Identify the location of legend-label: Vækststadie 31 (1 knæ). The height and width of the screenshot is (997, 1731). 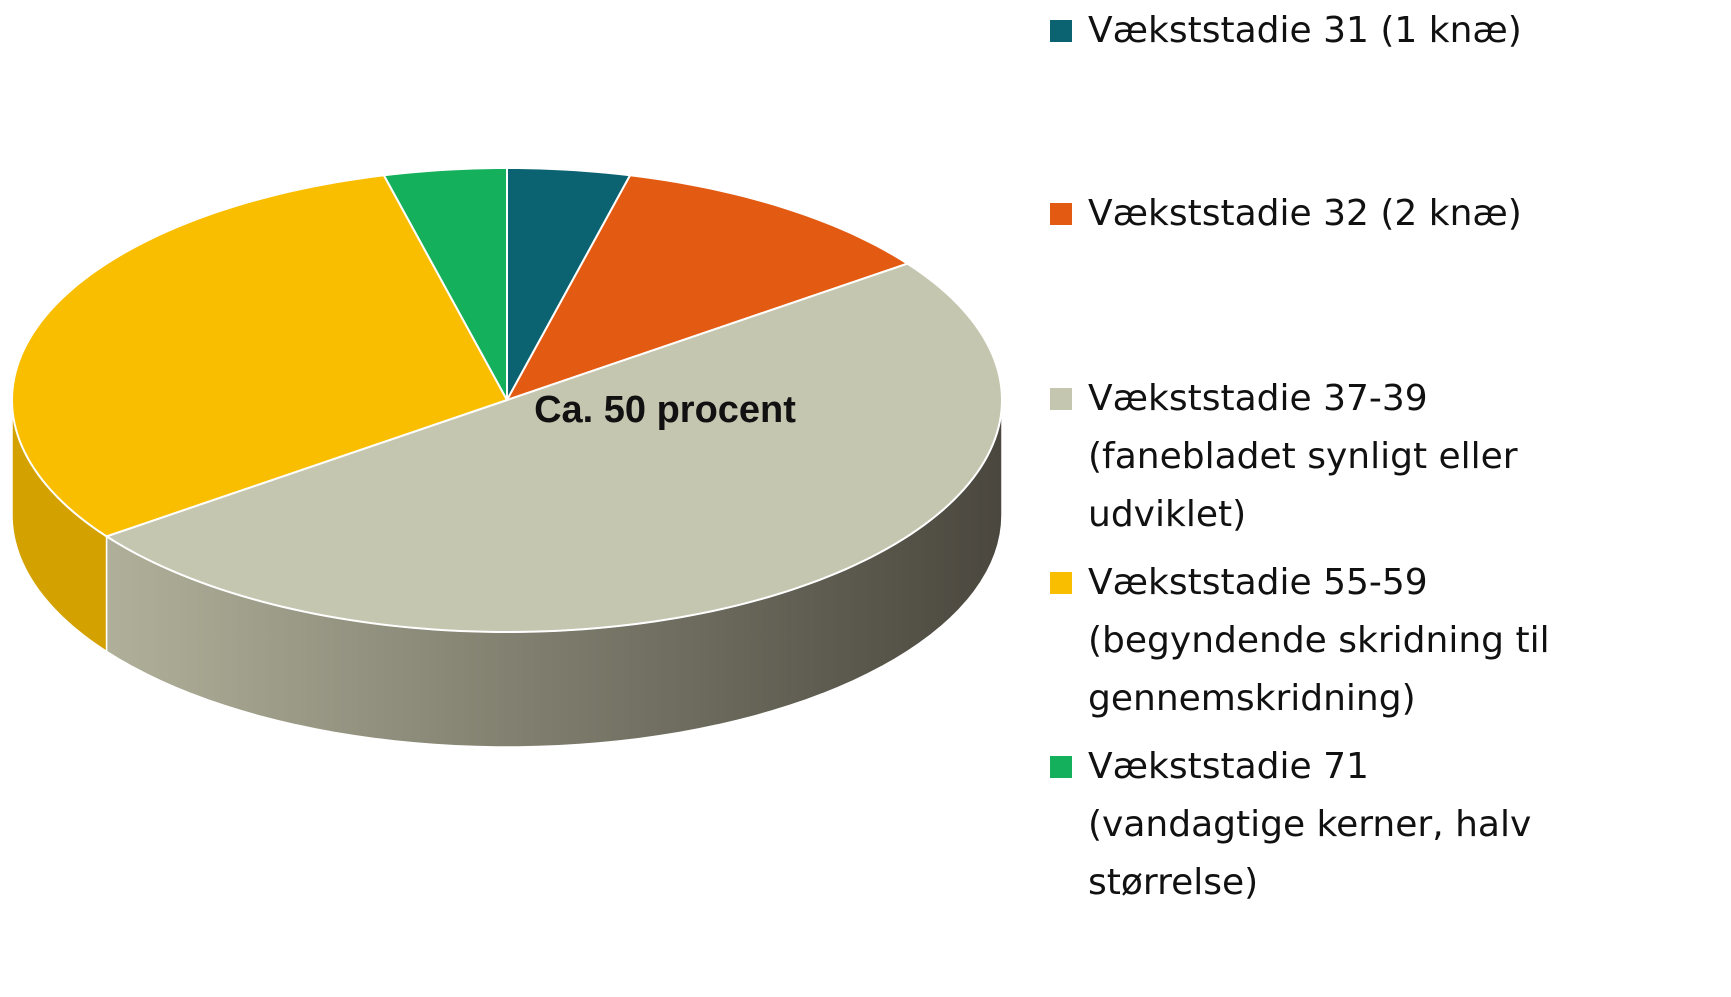
(1305, 30).